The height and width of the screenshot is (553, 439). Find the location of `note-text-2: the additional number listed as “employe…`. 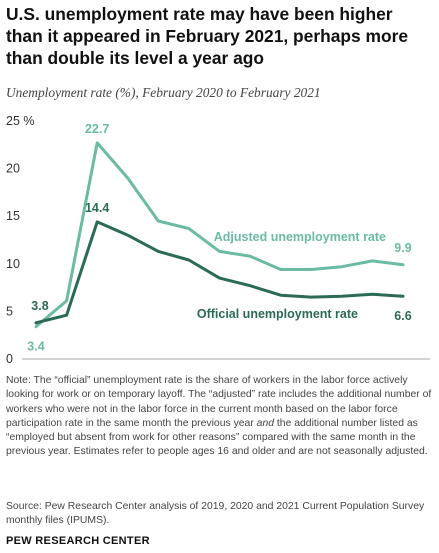

note-text-2: the additional number listed as “employe… is located at coordinates (217, 437).